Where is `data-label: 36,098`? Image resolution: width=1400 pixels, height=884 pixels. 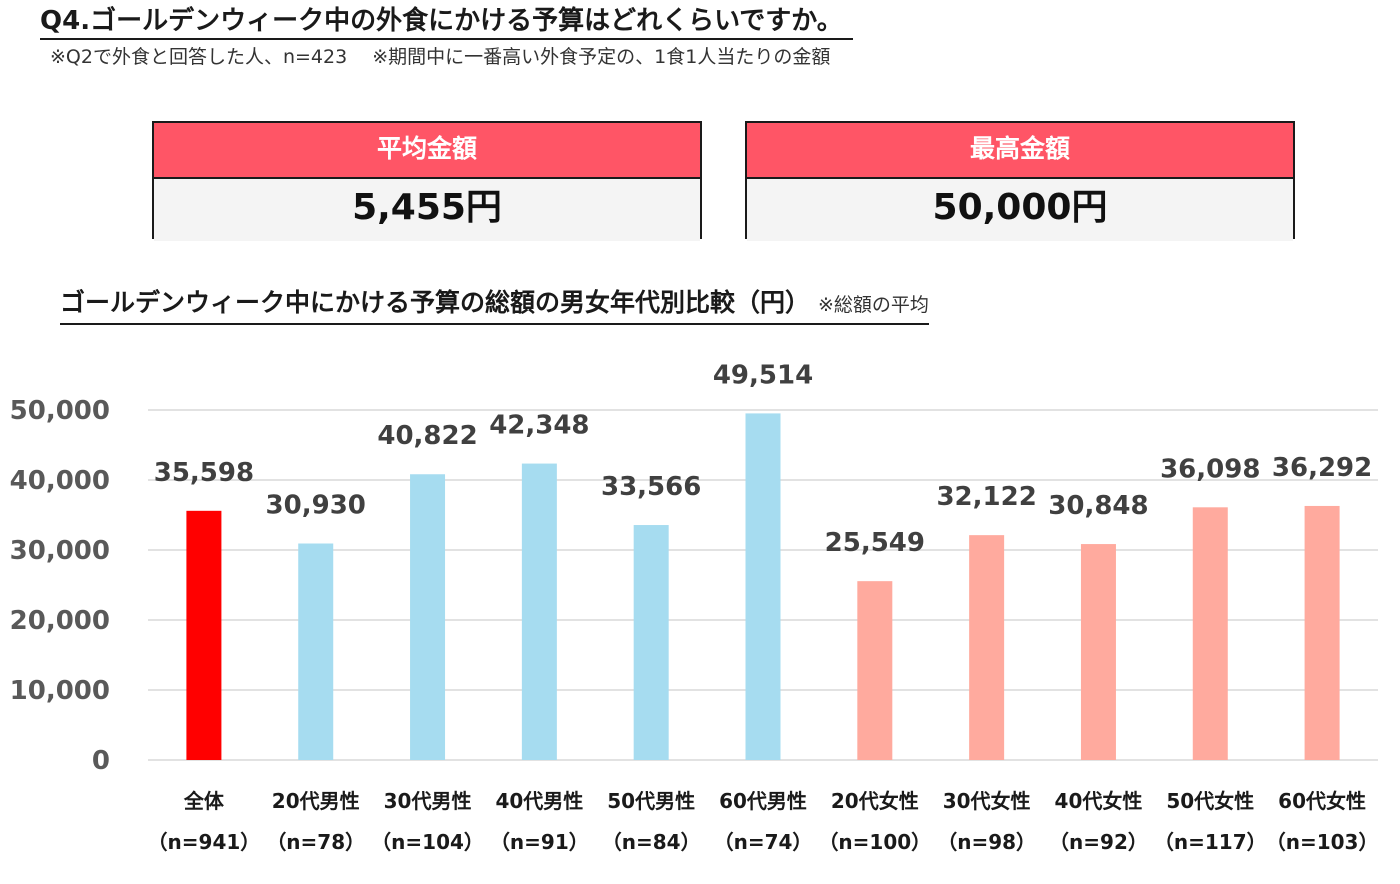
data-label: 36,098 is located at coordinates (1210, 469).